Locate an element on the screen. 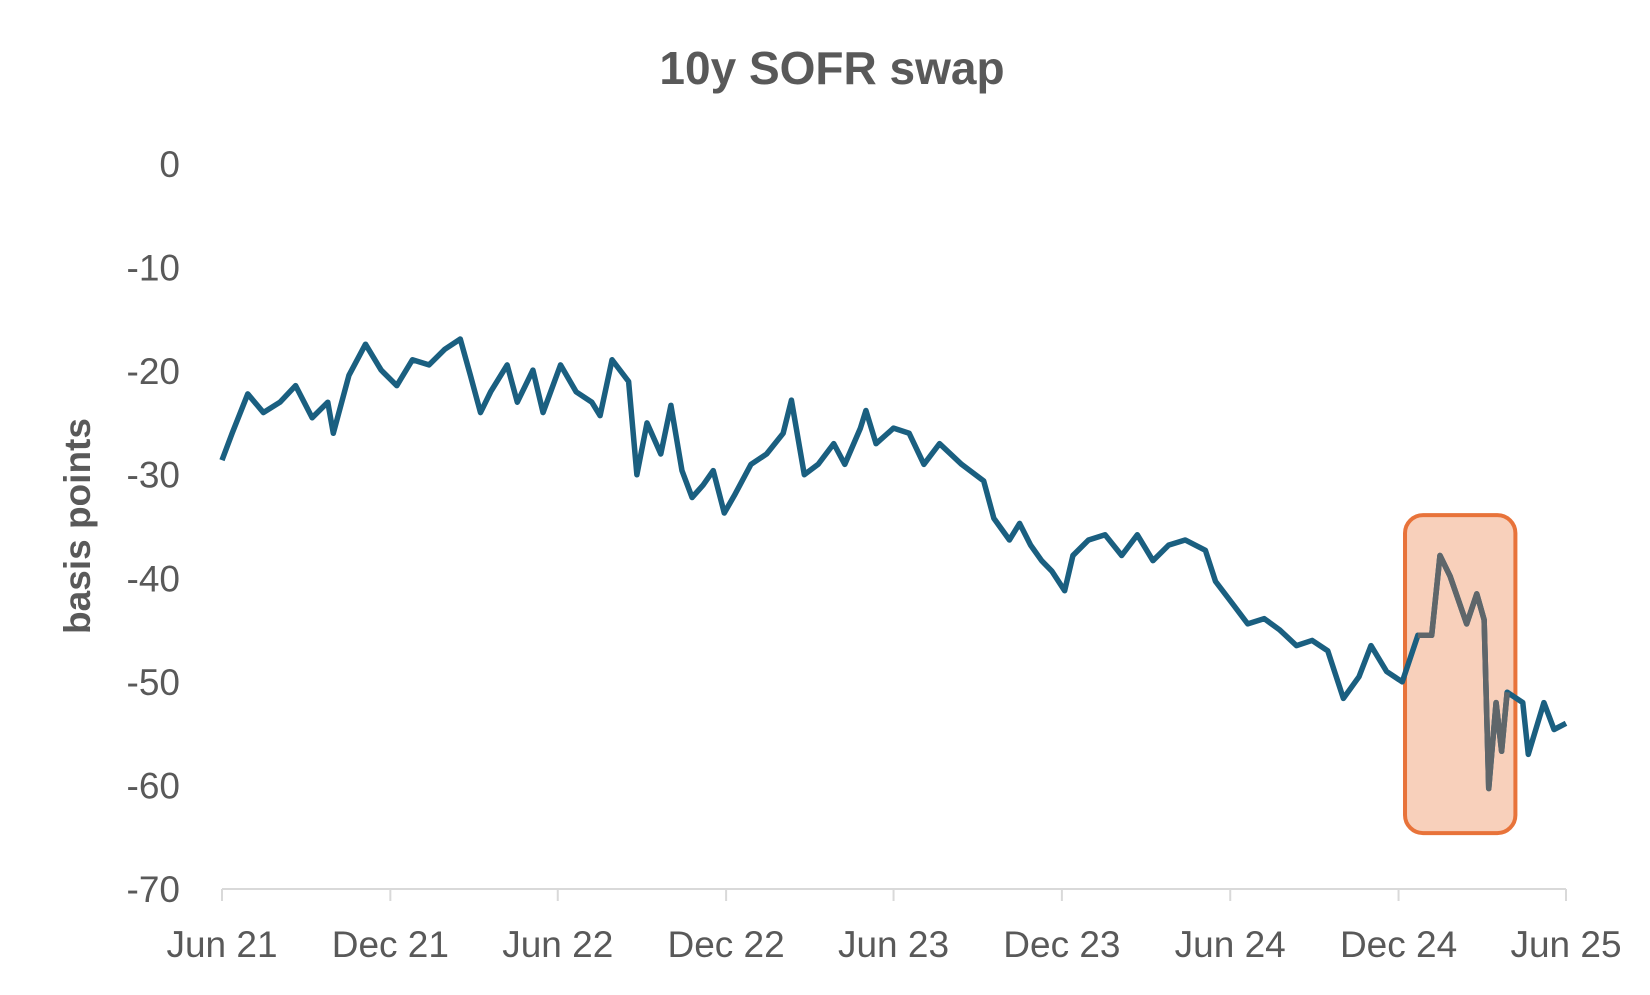 Image resolution: width=1650 pixels, height=995 pixels. highlighted-series-segment is located at coordinates (1463, 672).